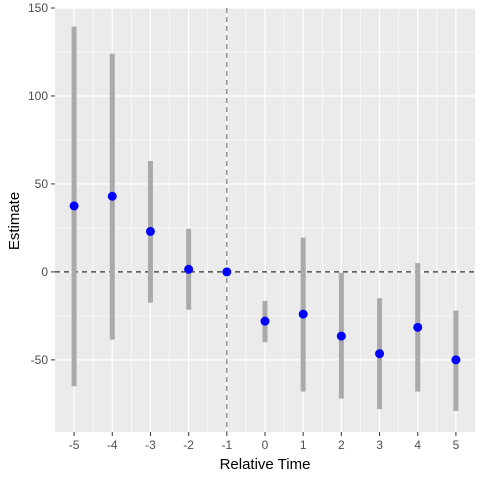  I want to click on x-tick-label: 1, so click(303, 445).